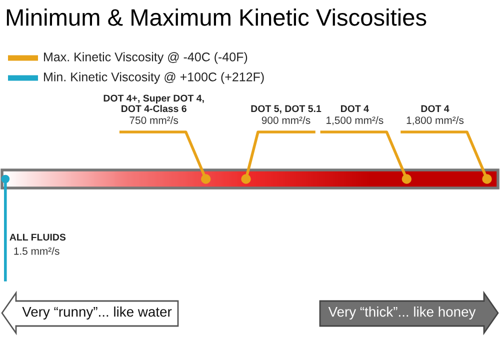  Describe the element at coordinates (154, 120) in the screenshot. I see `data-label: 750 mm²/s` at that location.